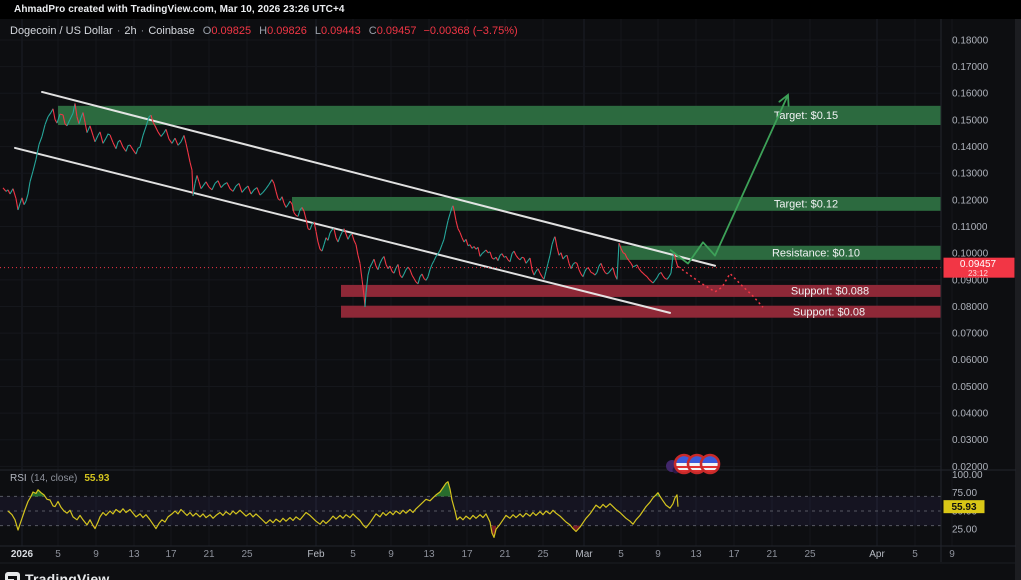 The image size is (1021, 580). What do you see at coordinates (970, 67) in the screenshot?
I see `price-axis-tick: 0.17000` at bounding box center [970, 67].